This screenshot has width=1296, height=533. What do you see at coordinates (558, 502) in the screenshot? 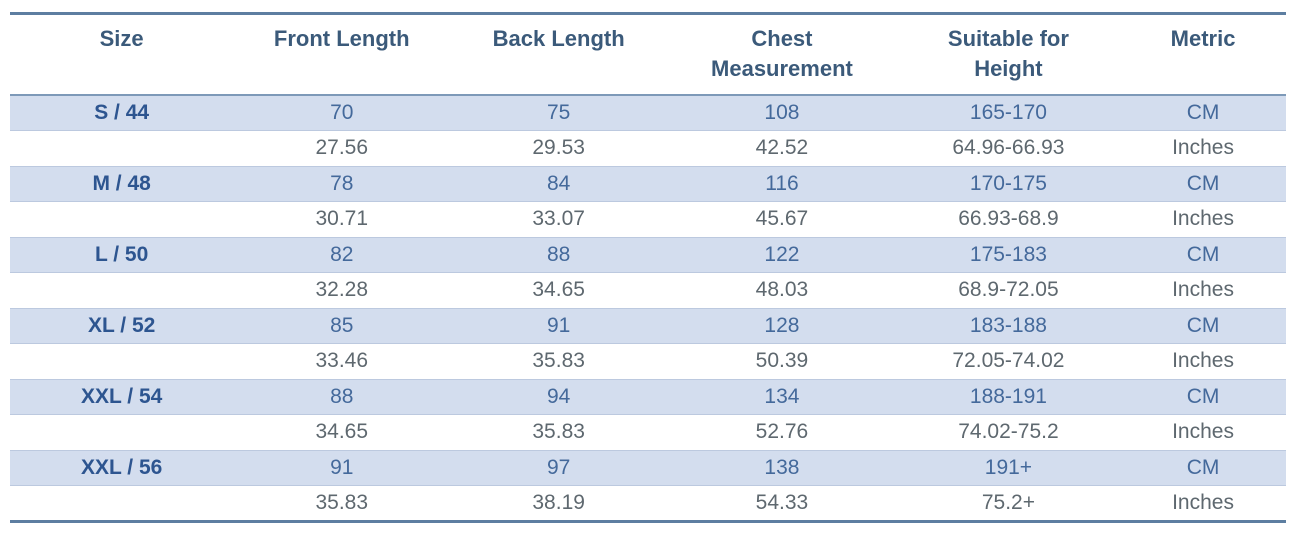
I see `cell-back: 38.19` at bounding box center [558, 502].